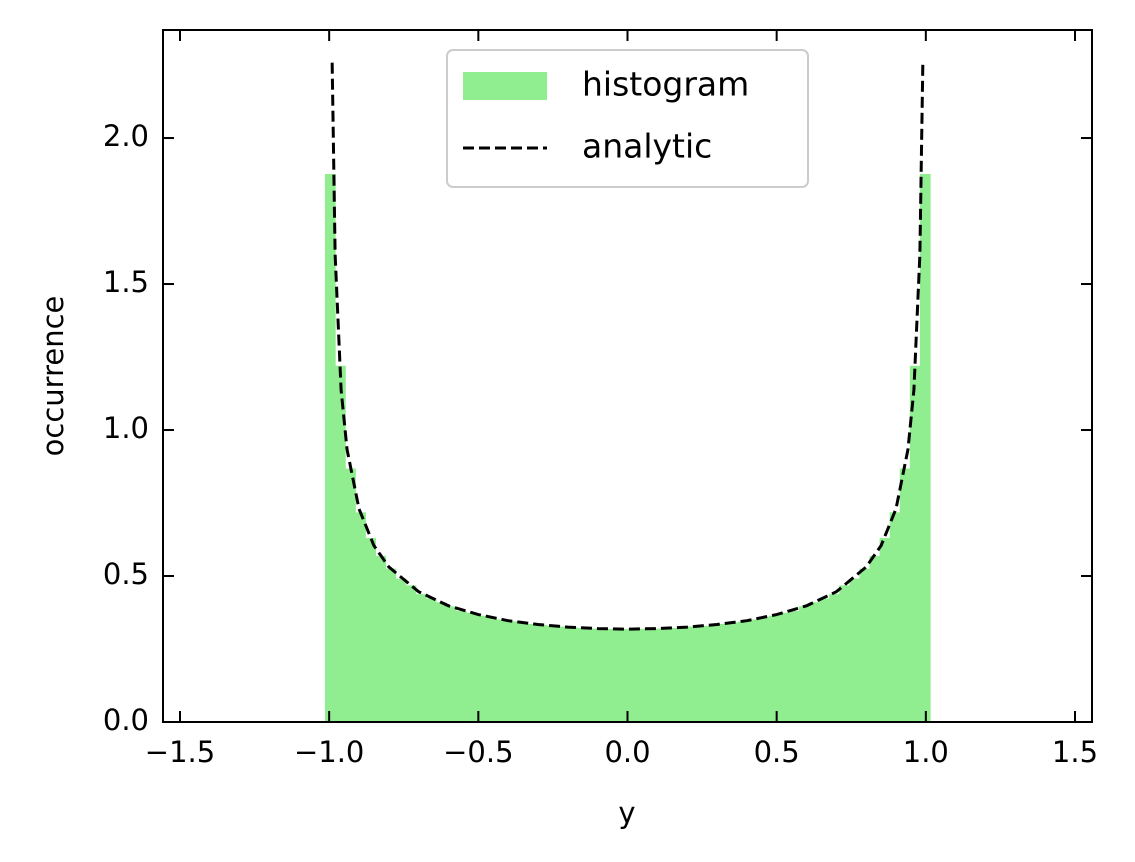 This screenshot has height=862, width=1135. What do you see at coordinates (505, 86) in the screenshot?
I see `legend-swatch` at bounding box center [505, 86].